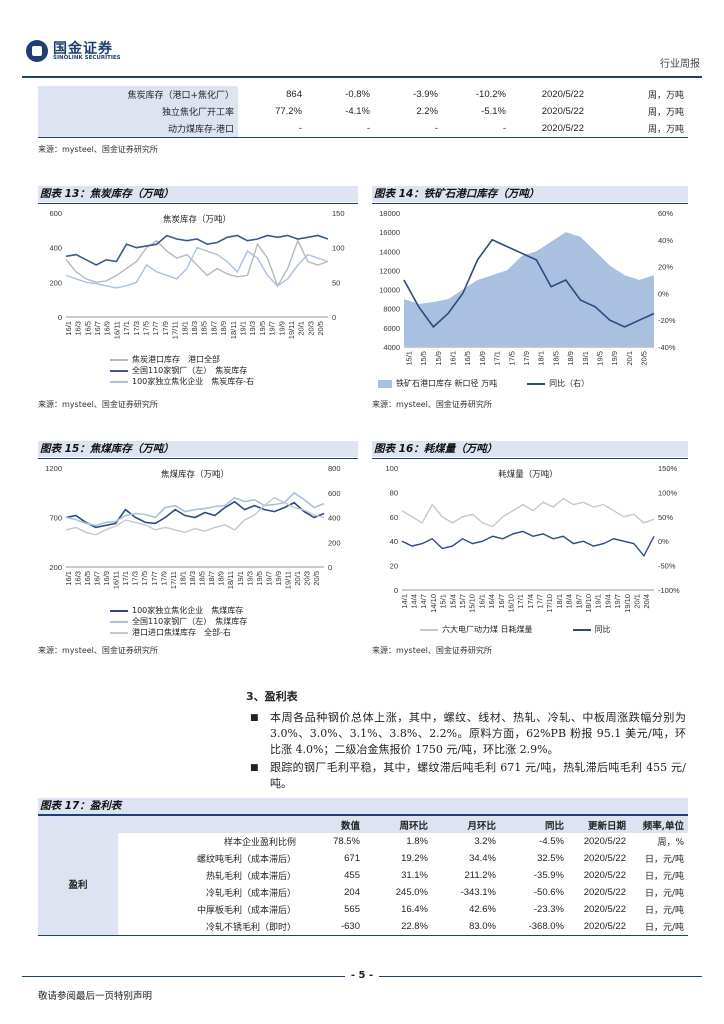 The height and width of the screenshot is (1024, 724). I want to click on cell-value: 455, so click(352, 875).